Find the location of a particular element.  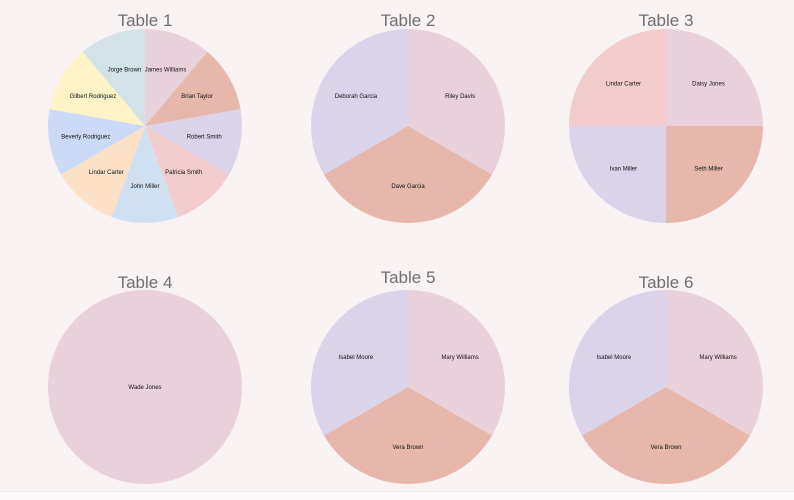

chart-title: Table 5 is located at coordinates (408, 277).